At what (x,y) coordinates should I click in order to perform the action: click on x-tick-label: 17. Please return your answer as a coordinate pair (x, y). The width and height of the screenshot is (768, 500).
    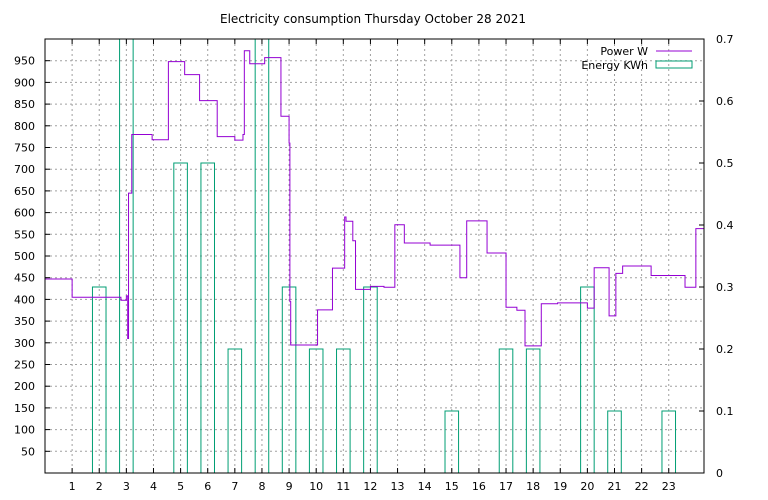
    Looking at the image, I should click on (506, 486).